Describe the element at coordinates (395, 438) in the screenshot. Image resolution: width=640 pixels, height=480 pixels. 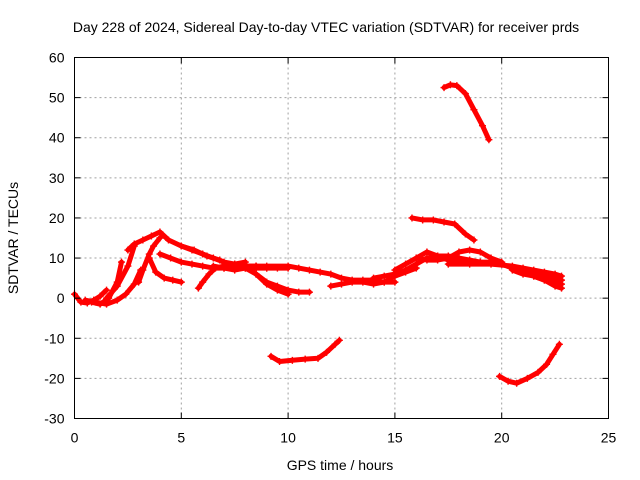
I see `x-tick-label: 15` at that location.